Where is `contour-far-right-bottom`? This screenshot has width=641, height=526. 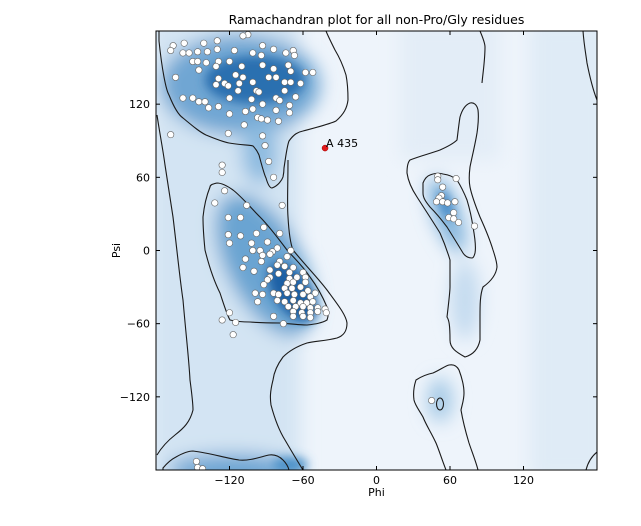 contour-far-right-bottom is located at coordinates (591, 460).